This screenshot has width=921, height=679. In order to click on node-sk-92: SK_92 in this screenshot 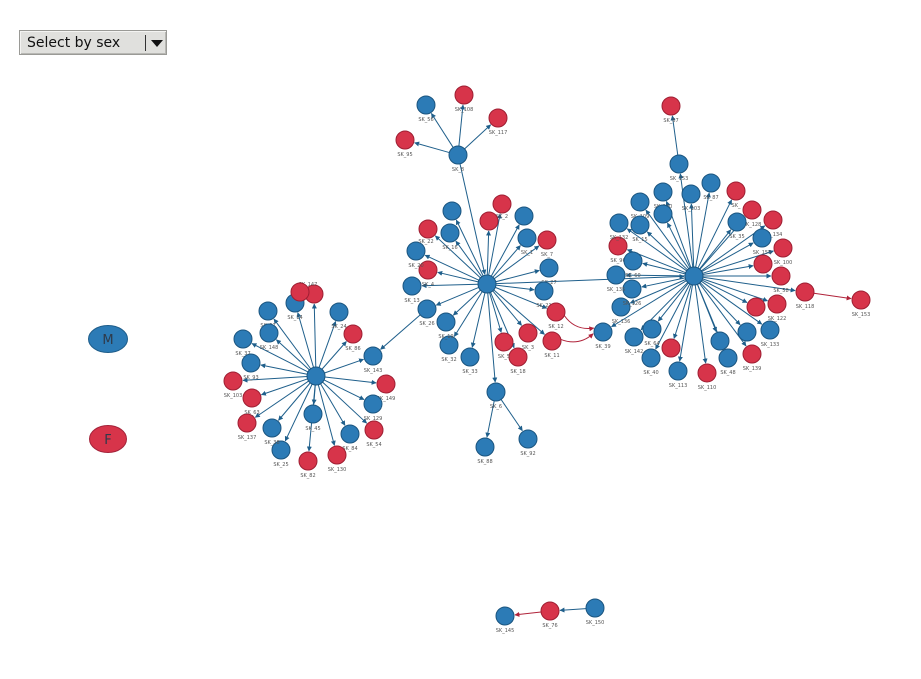, I will do `click(528, 443)`.